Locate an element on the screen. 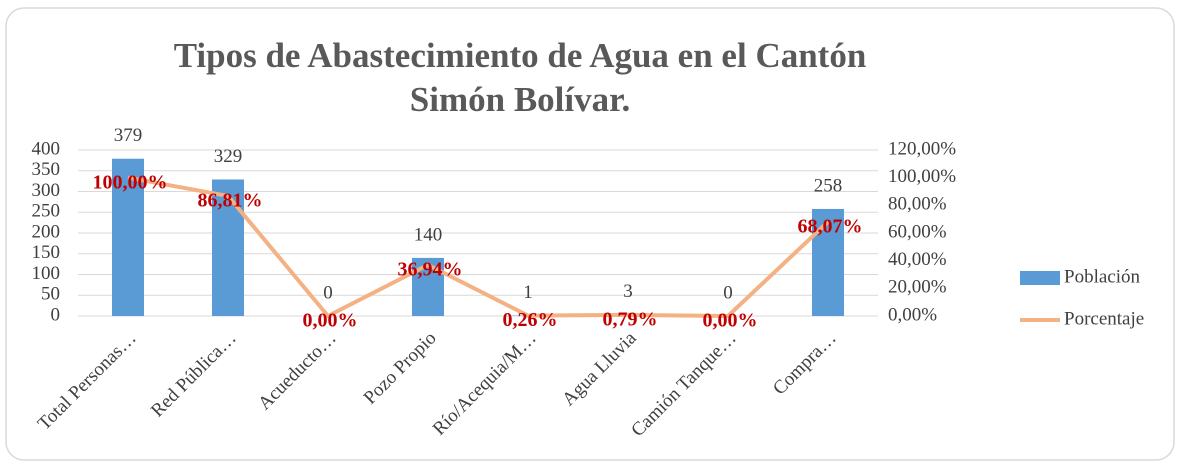 Image resolution: width=1181 pixels, height=465 pixels. y-tick-label: 400 is located at coordinates (46, 148).